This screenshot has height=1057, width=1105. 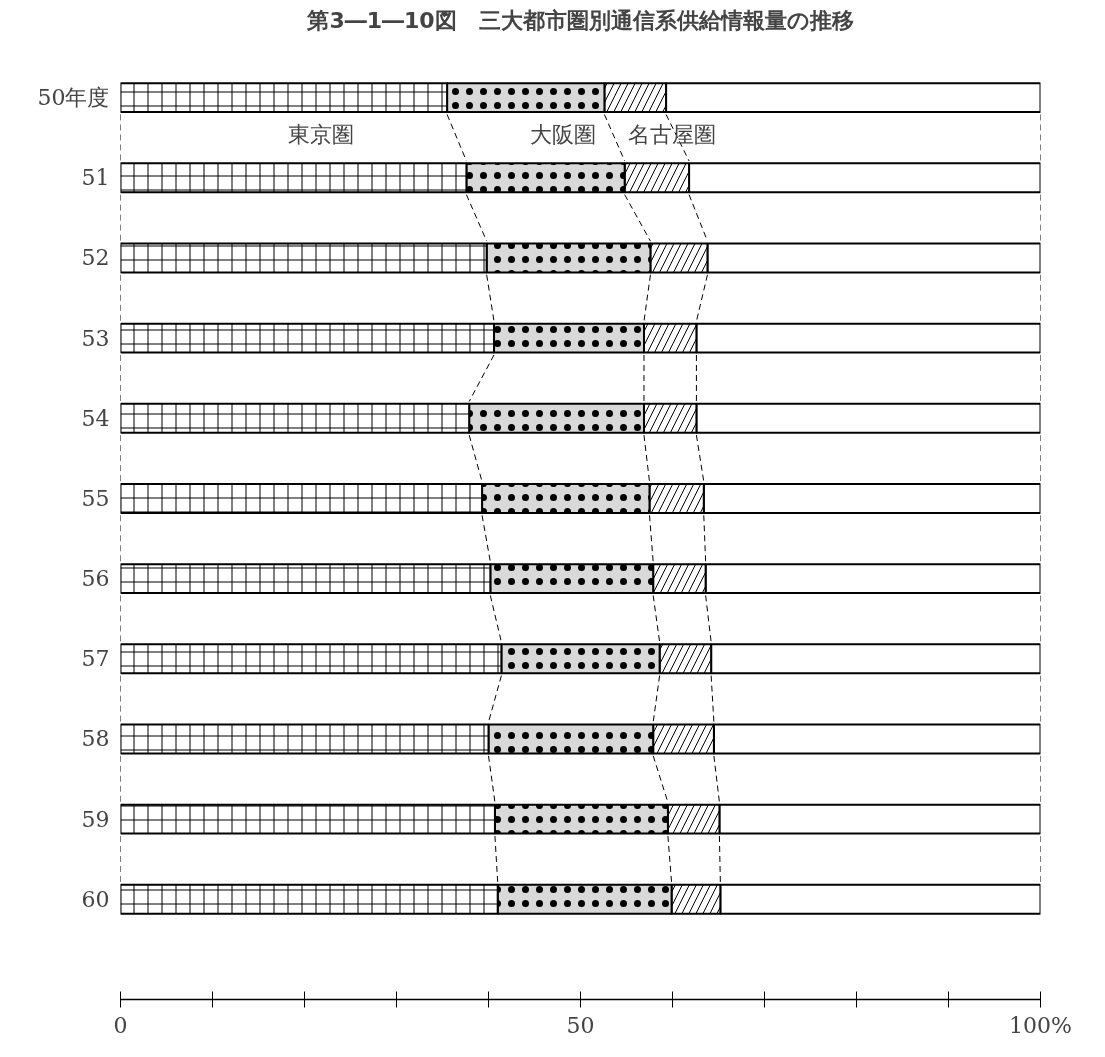 What do you see at coordinates (95, 418) in the screenshot?
I see `y-tick-label: 54` at bounding box center [95, 418].